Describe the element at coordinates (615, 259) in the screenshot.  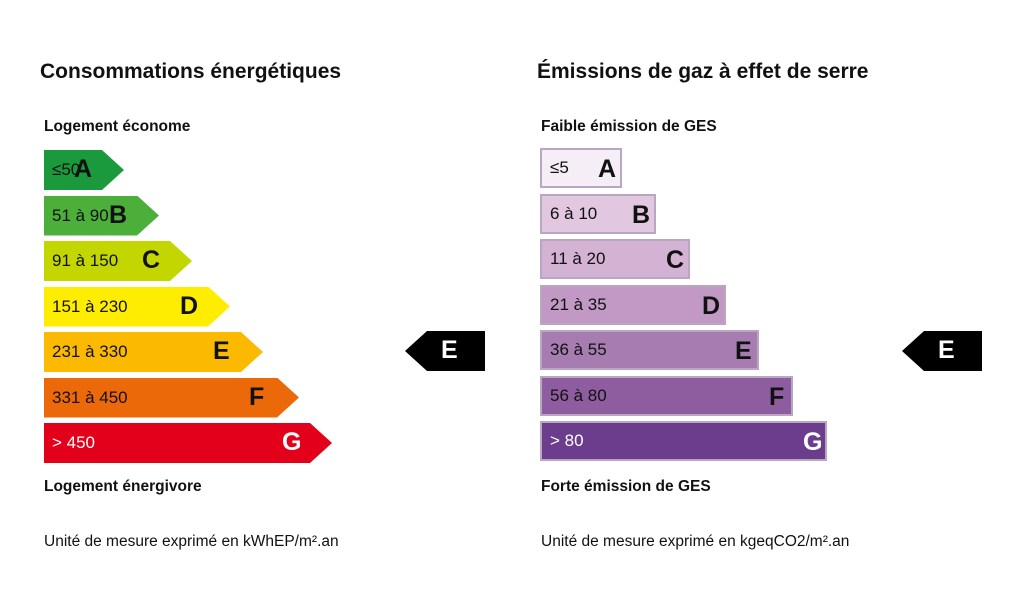
I see `ges-class-c-bar: 11 à 20 C` at that location.